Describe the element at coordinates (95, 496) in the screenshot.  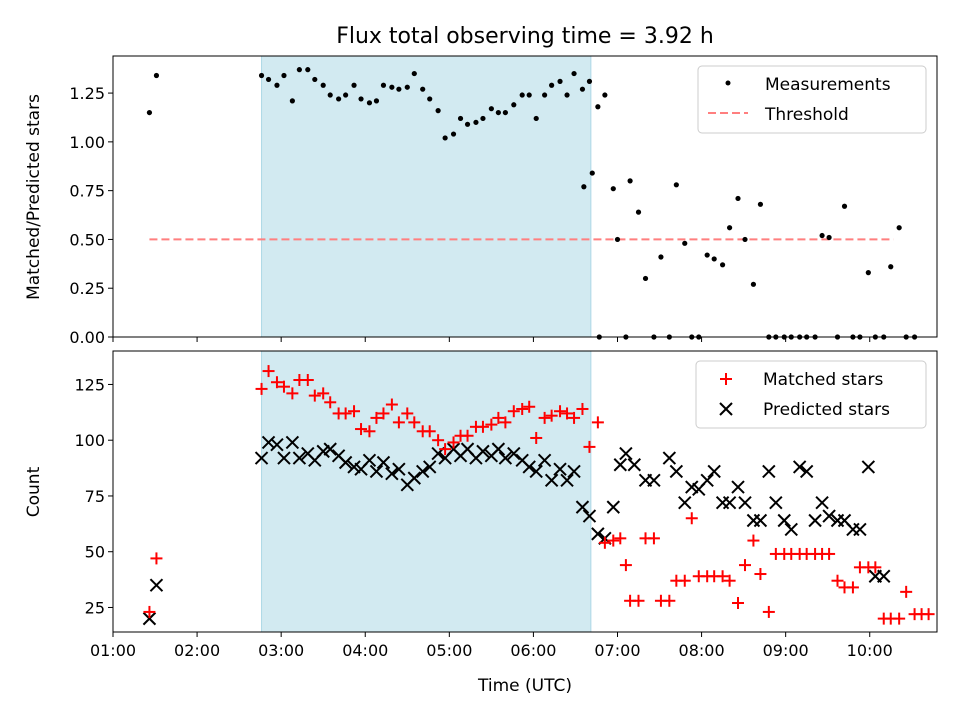
I see `bottom-y-tick-label: 75` at that location.